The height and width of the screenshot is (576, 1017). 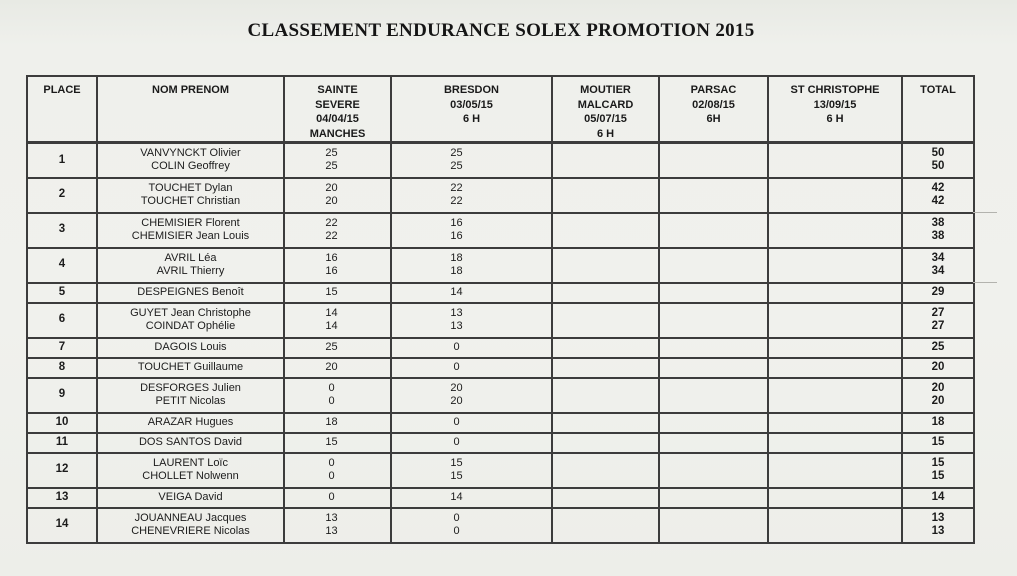 I want to click on total-value: 34, so click(x=938, y=271).